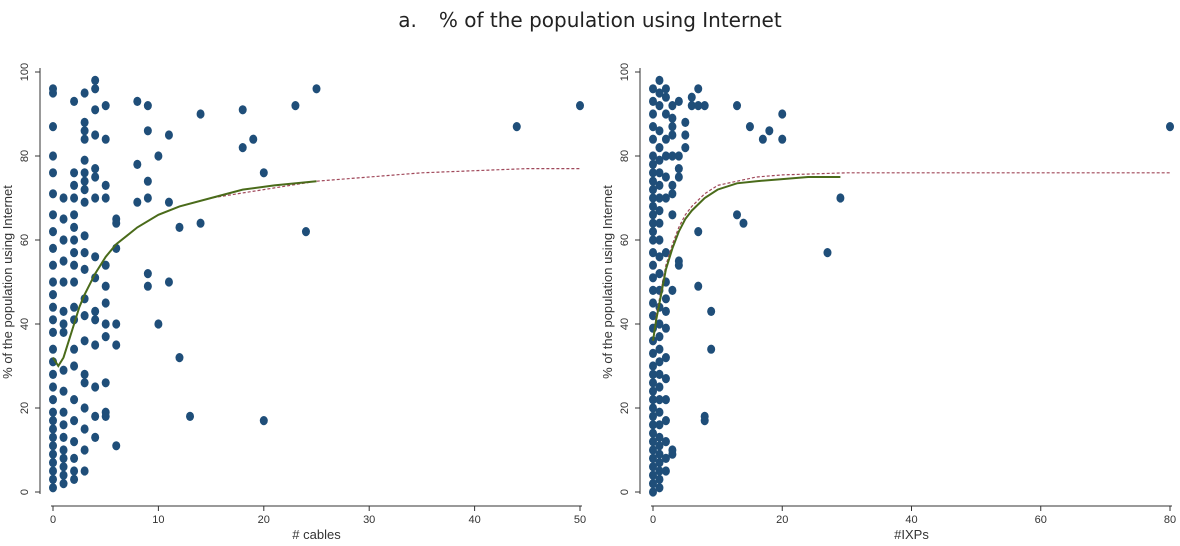 The height and width of the screenshot is (546, 1180). Describe the element at coordinates (580, 520) in the screenshot. I see `x-tick-label: 50` at that location.